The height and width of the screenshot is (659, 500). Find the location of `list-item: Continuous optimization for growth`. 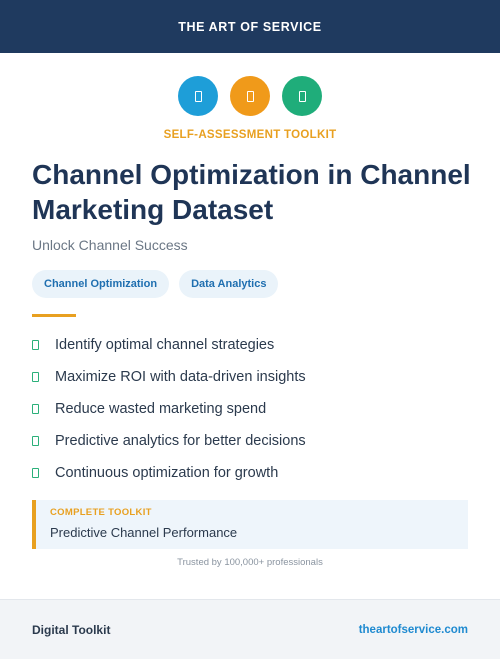

list-item: Continuous optimization for growth is located at coordinates (252, 473).